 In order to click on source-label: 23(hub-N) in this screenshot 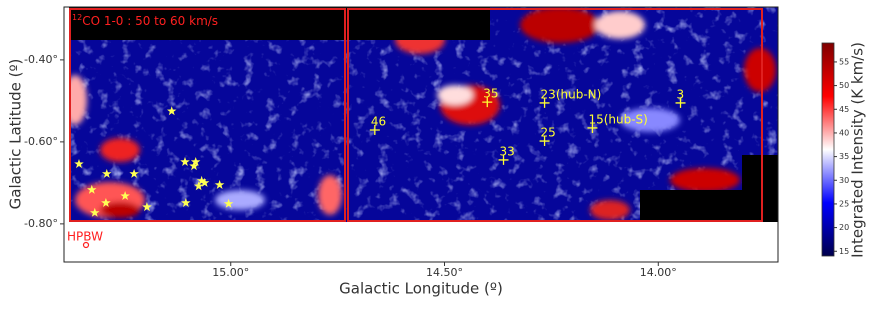, I will do `click(571, 94)`.